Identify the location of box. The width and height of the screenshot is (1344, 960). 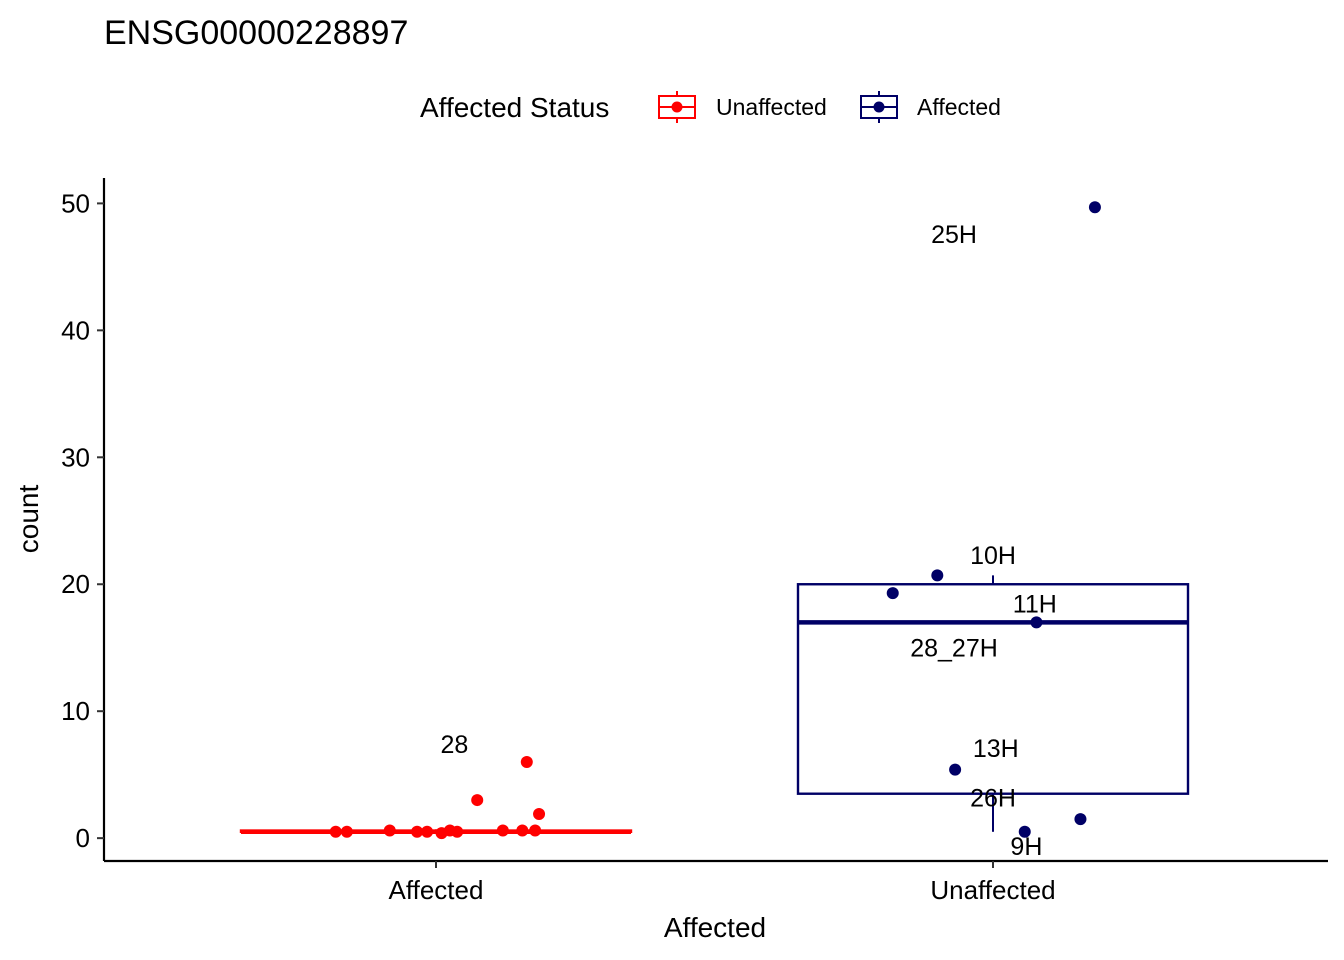
(993, 689).